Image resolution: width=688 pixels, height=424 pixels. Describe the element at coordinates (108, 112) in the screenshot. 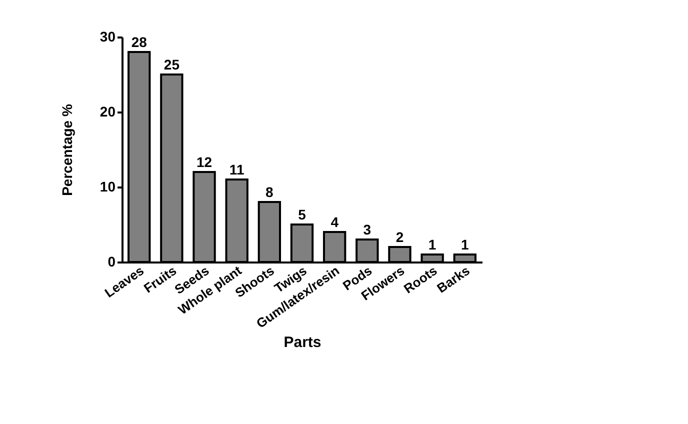

I see `y-tick-label: 20` at that location.